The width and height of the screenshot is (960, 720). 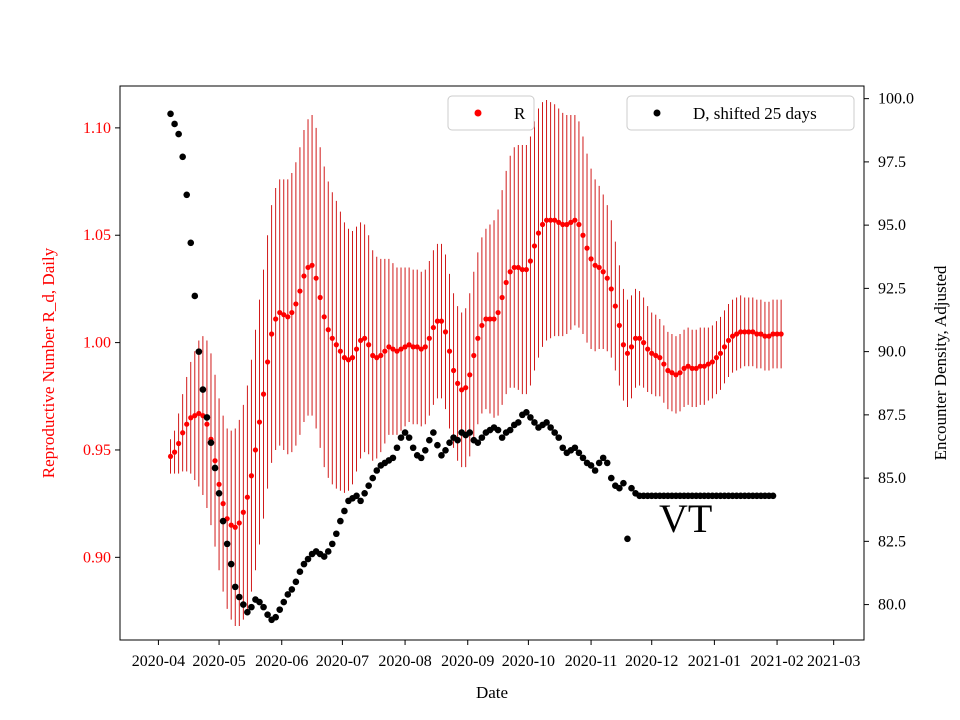 What do you see at coordinates (101, 343) in the screenshot?
I see `y-left-axis: 0.90 0.95 1.00 1.05 1.10` at bounding box center [101, 343].